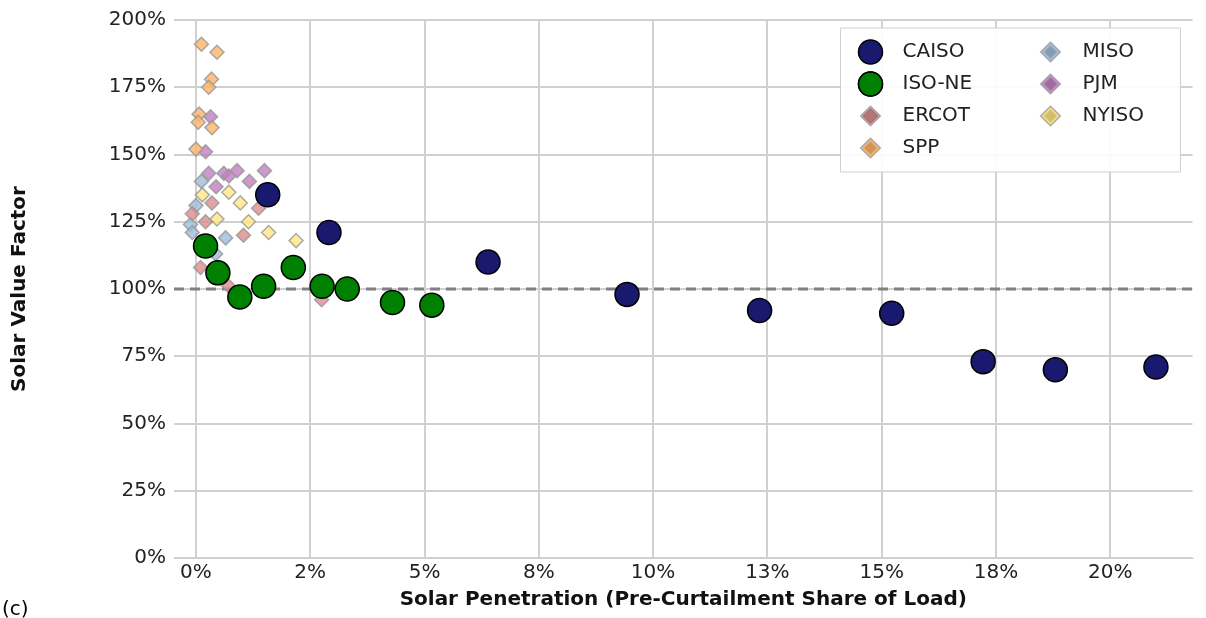 This screenshot has width=1206, height=618. I want to click on y-tick-label: 200%, so click(137, 18).